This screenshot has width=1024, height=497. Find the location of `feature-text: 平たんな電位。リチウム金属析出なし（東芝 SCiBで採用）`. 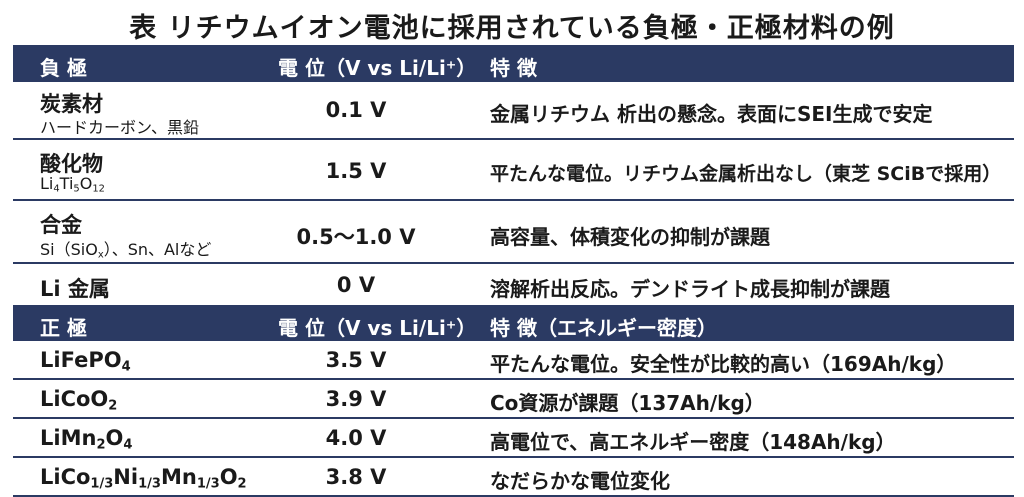

feature-text: 平たんな電位。リチウム金属析出なし（東芝 SCiBで採用） is located at coordinates (745, 172).